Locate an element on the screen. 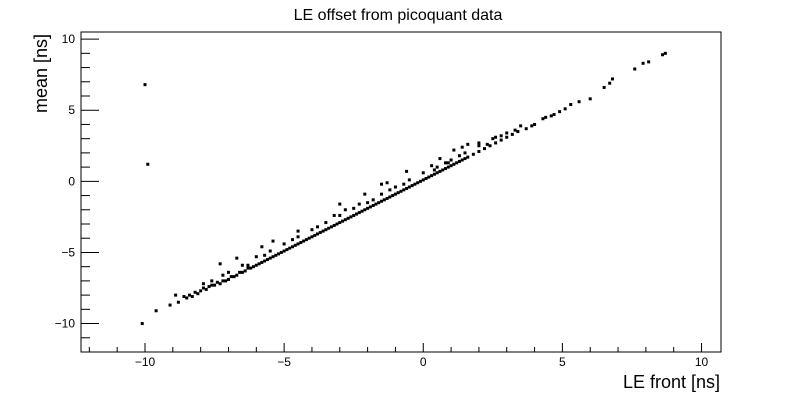 This screenshot has width=800, height=400. chart-title: LE offset from picoquant data is located at coordinates (398, 15).